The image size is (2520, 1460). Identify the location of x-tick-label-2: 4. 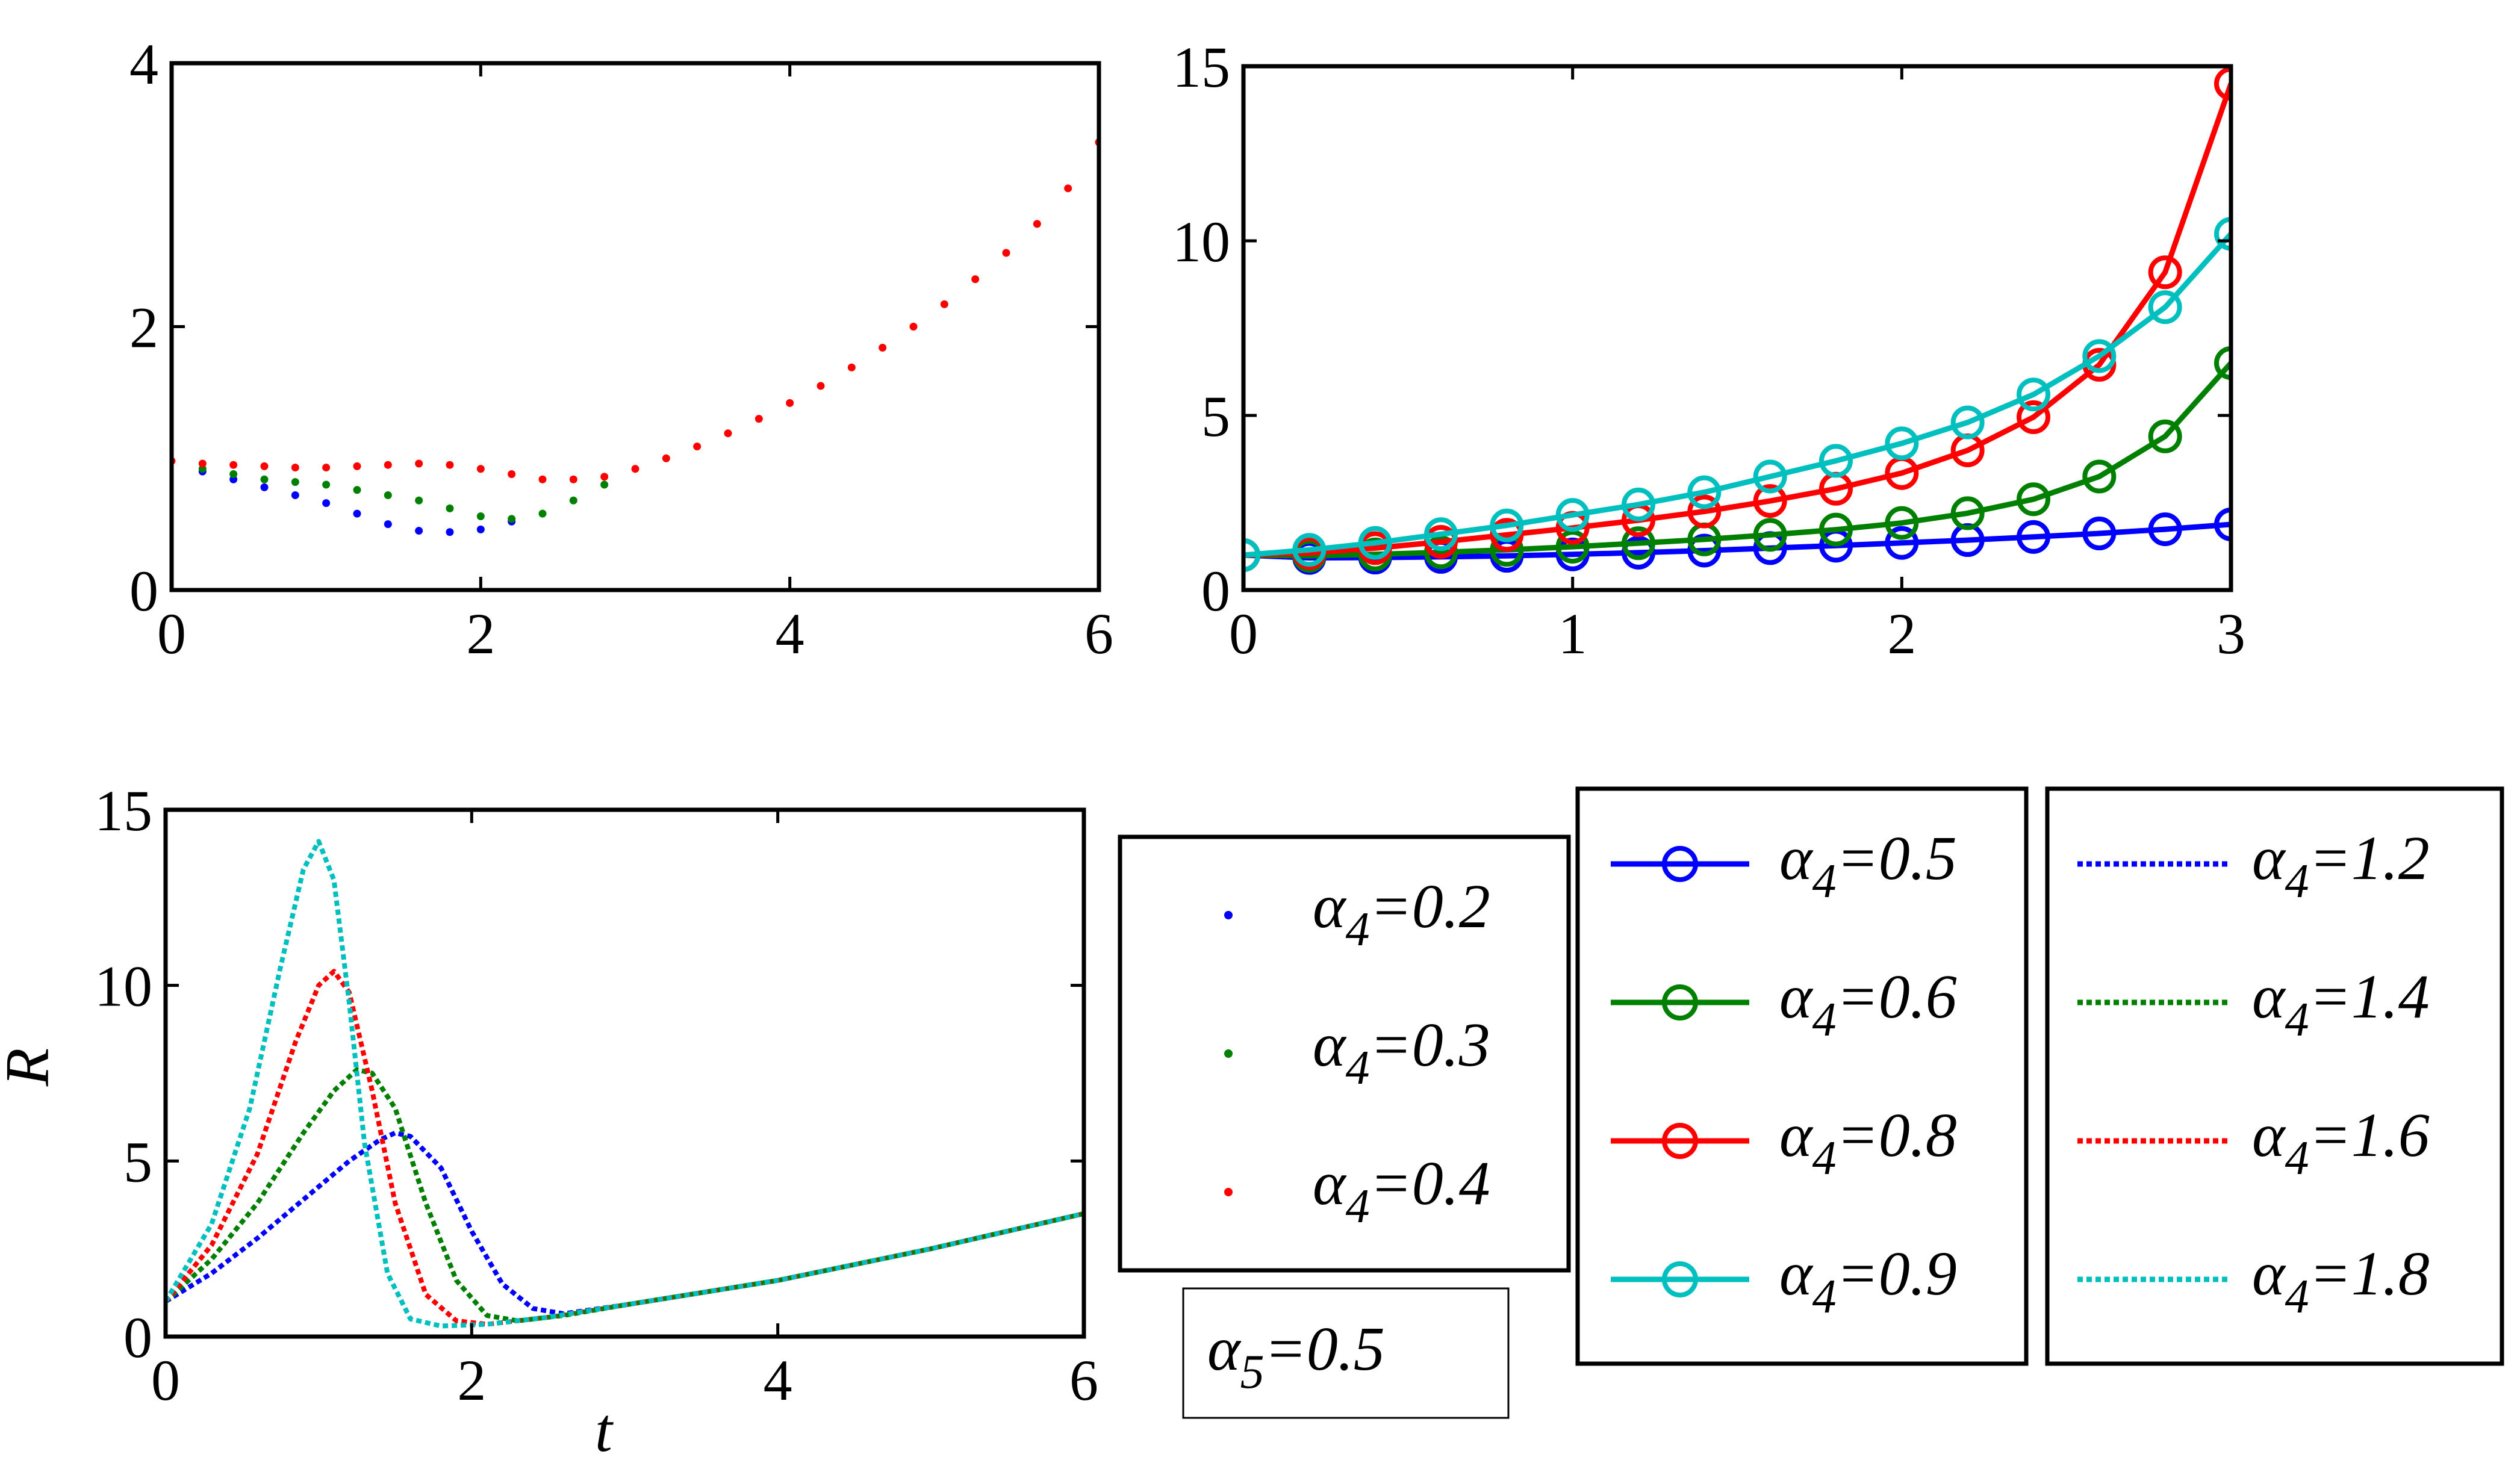
(778, 1380).